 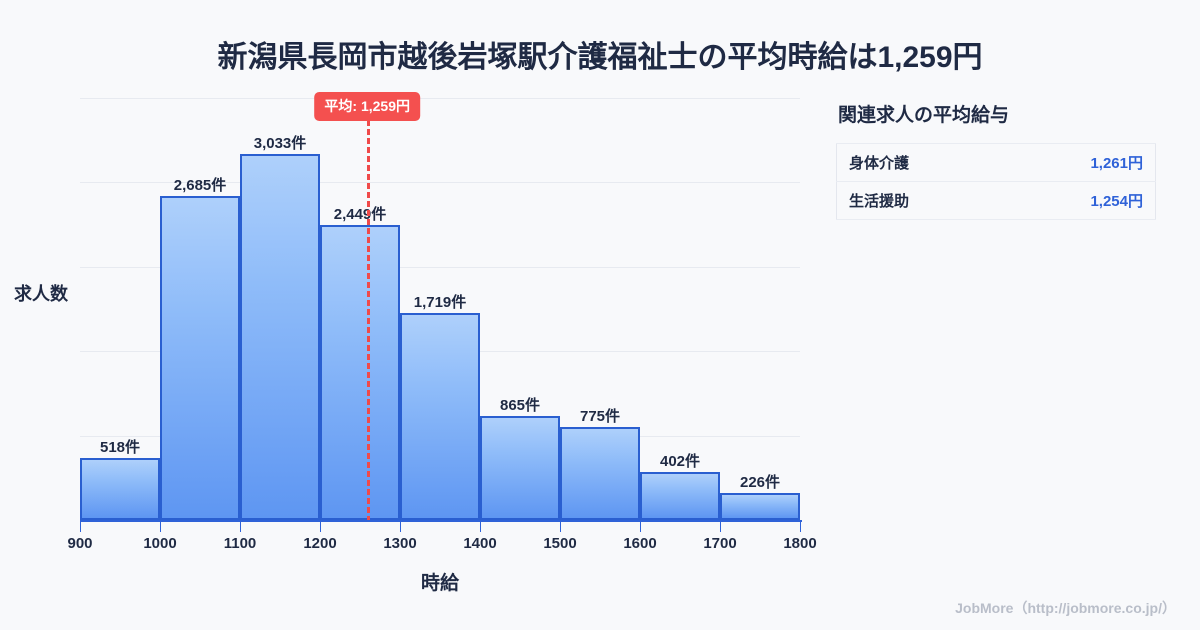 I want to click on x-tick-label: 1800, so click(x=800, y=543).